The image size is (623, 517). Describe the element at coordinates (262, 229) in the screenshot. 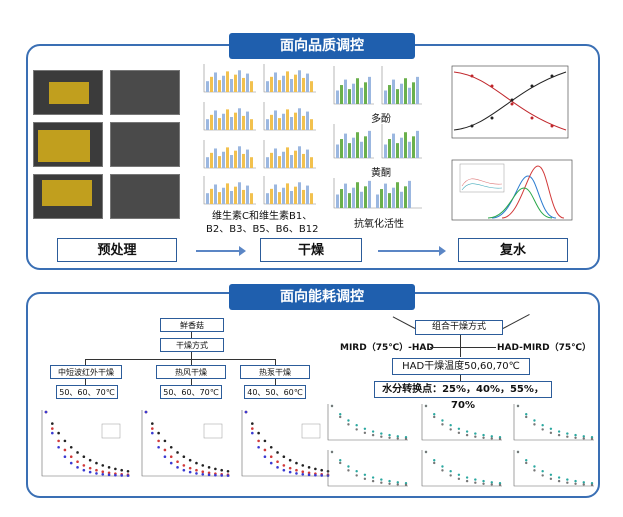

I see `vitamins-label-line2: B2、B3、B5、B6、B12` at that location.